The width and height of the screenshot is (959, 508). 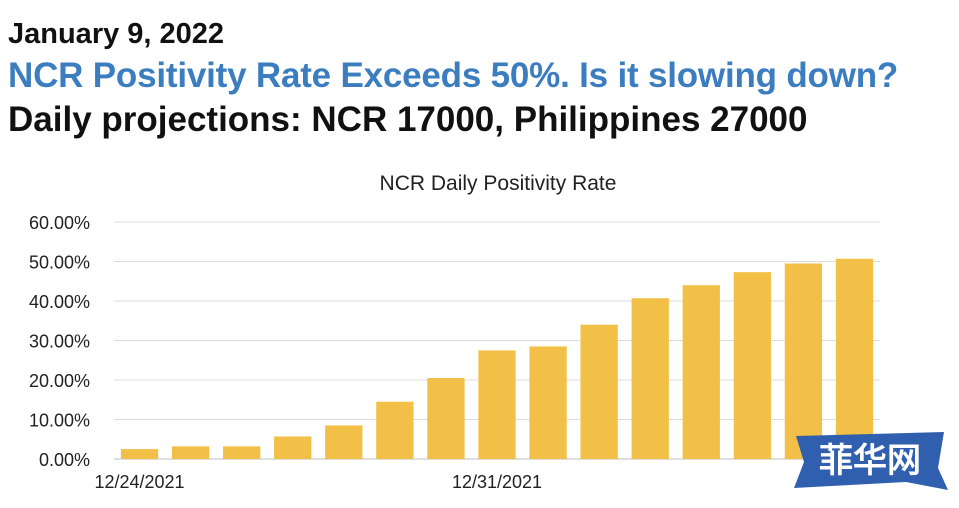 I want to click on y-tick-label: 60.00%, so click(x=59, y=223).